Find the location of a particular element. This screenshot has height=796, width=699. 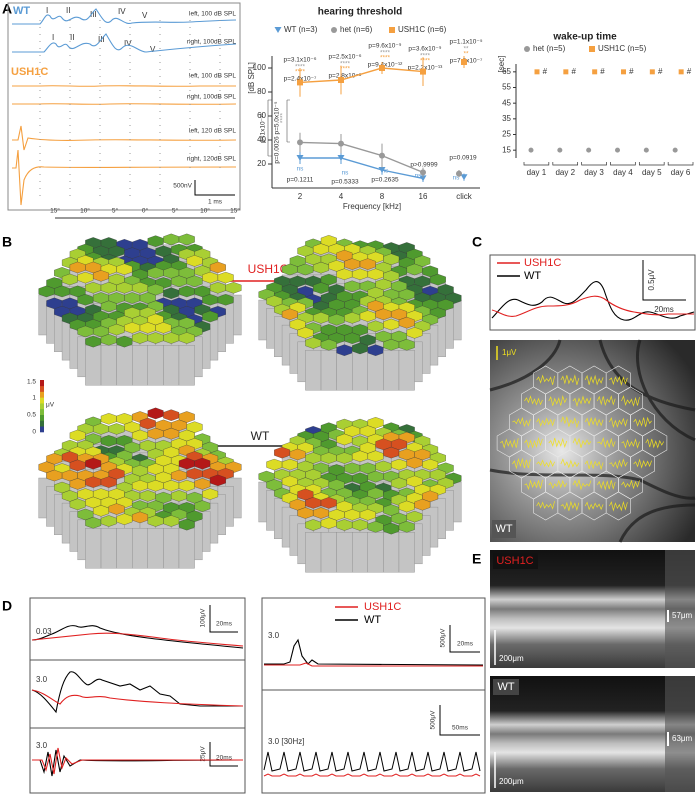

legend-label: WT (n=3) is located at coordinates (301, 29).